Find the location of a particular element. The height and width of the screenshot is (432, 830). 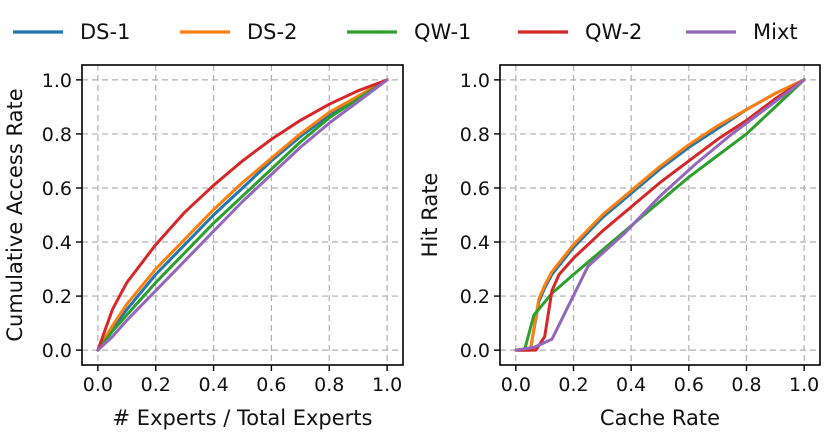

x-axis-label: Cache Rate is located at coordinates (660, 418).